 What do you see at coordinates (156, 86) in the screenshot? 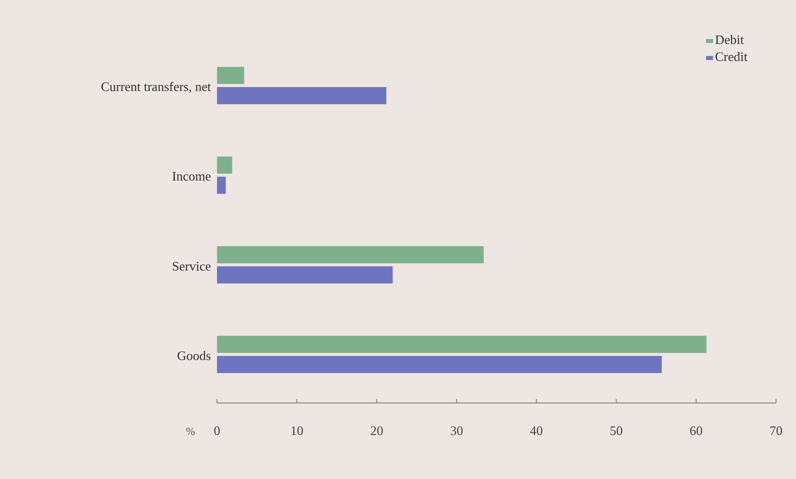
I see `y-tick-label: Current transfers, net` at bounding box center [156, 86].